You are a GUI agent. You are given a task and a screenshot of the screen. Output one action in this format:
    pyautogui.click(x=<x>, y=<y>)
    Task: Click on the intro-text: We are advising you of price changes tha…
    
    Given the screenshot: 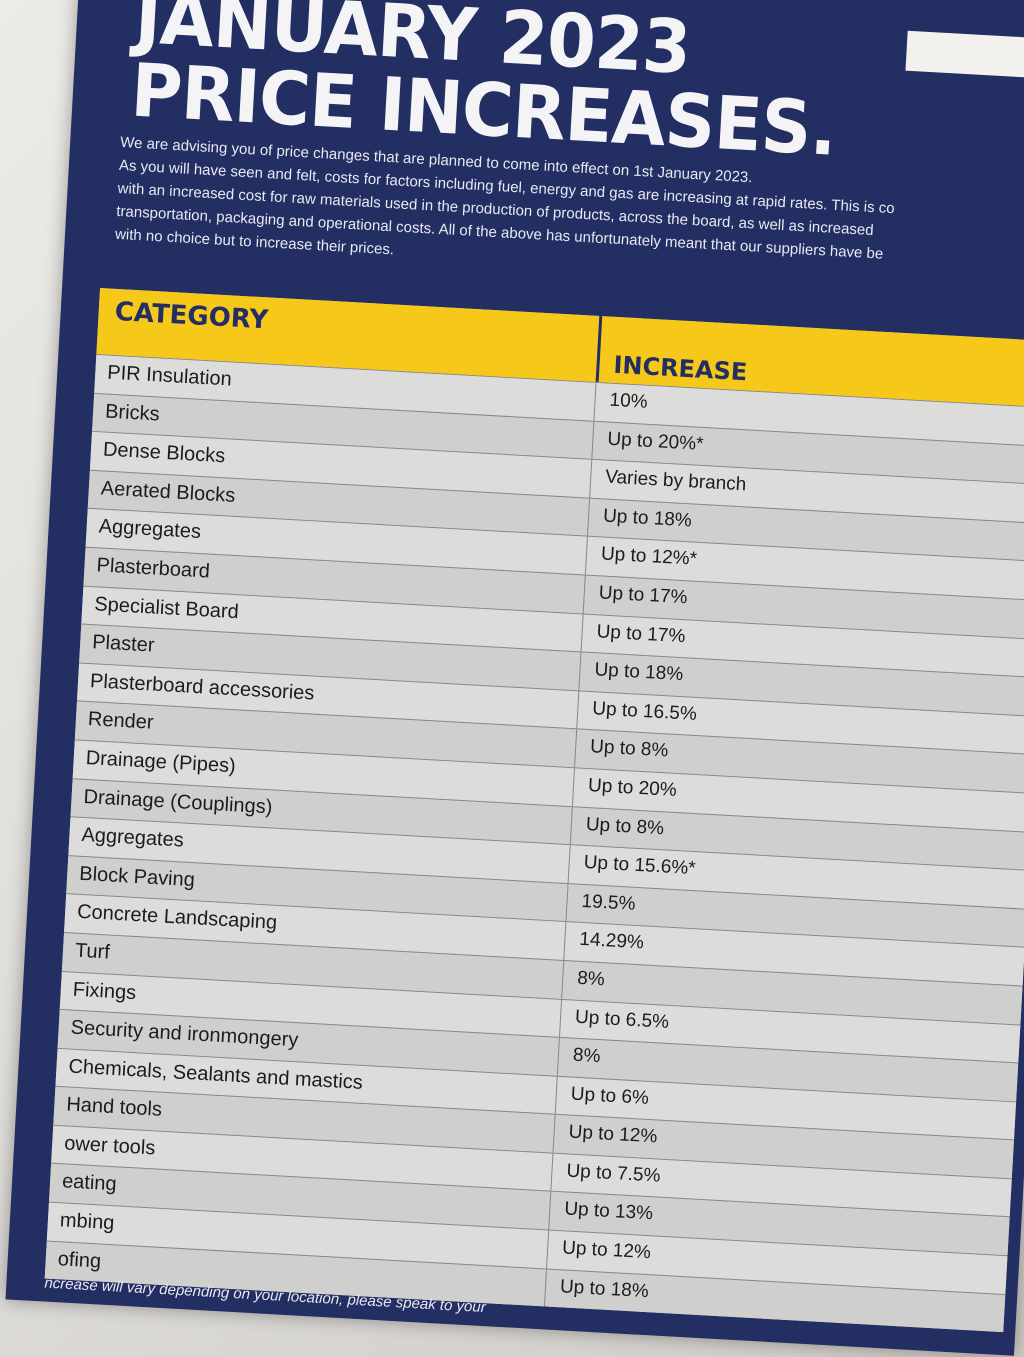 What is the action you would take?
    pyautogui.click(x=569, y=216)
    